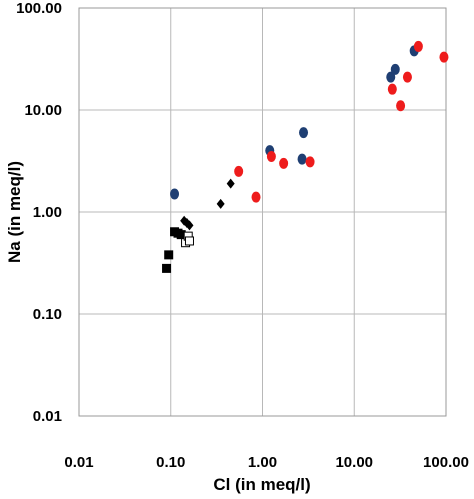  I want to click on x-axis-ticks: 0.01 0.10 1.00 10.00 100.00, so click(266, 462).